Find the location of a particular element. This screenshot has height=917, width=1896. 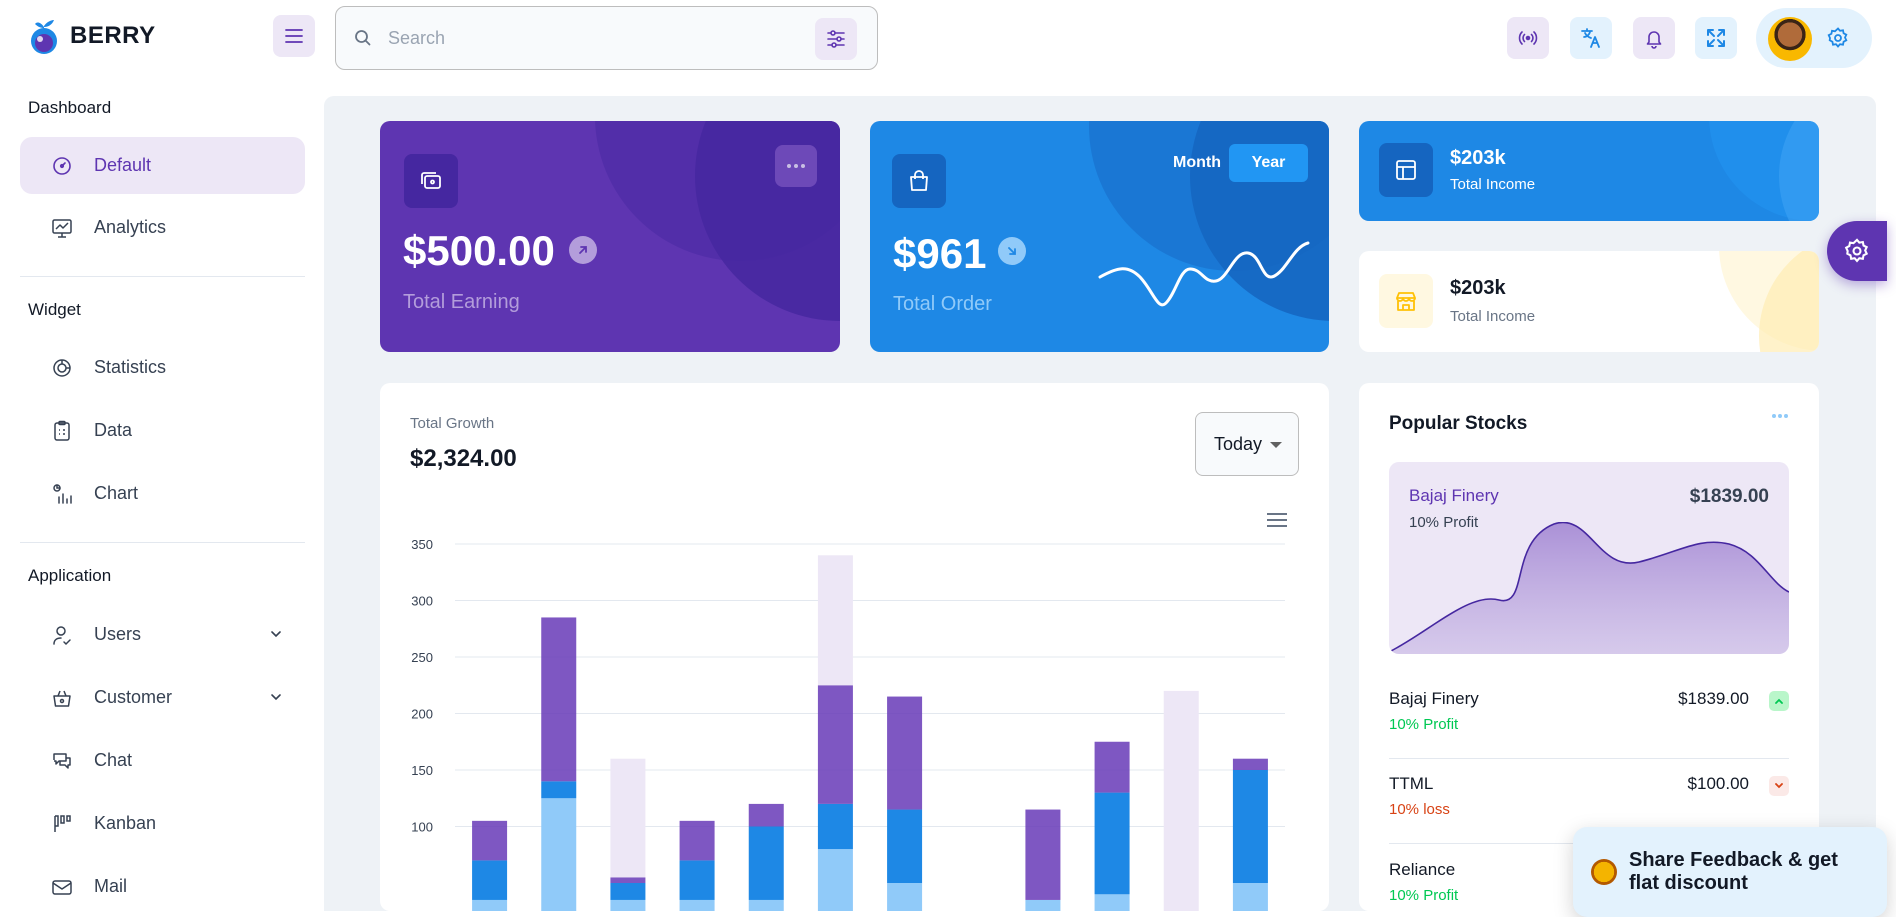

sidebar-item-label: Customer is located at coordinates (133, 697).